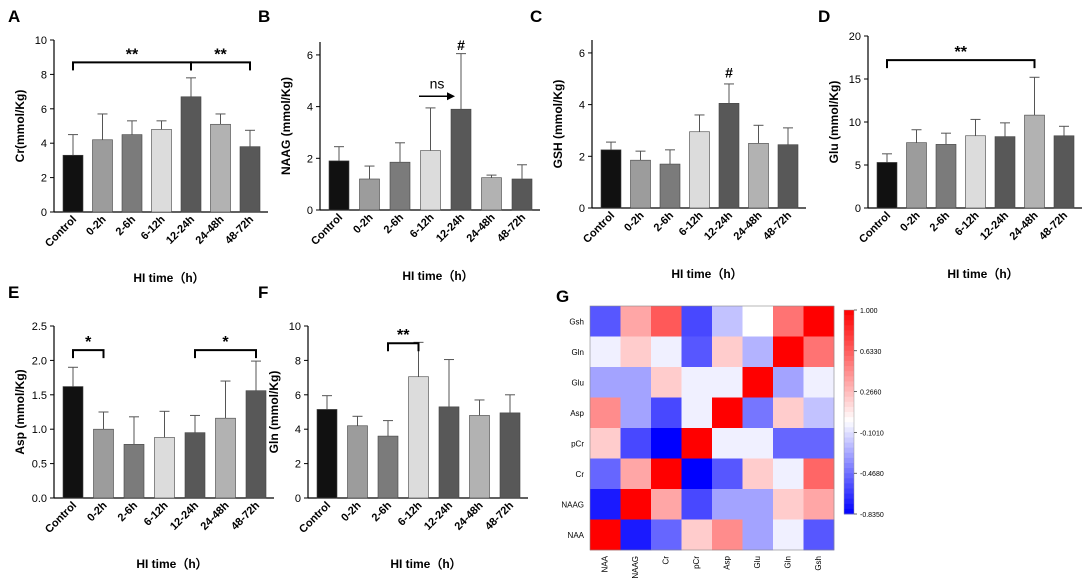 The height and width of the screenshot is (579, 1084). What do you see at coordinates (298, 465) in the screenshot?
I see `y-tick-label: 2` at bounding box center [298, 465].